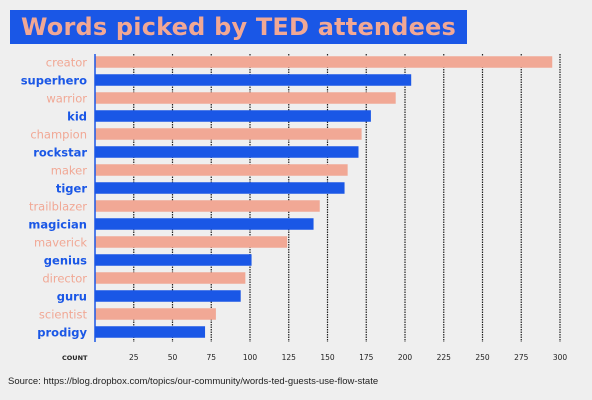  I want to click on bar-scientist, so click(155, 314).